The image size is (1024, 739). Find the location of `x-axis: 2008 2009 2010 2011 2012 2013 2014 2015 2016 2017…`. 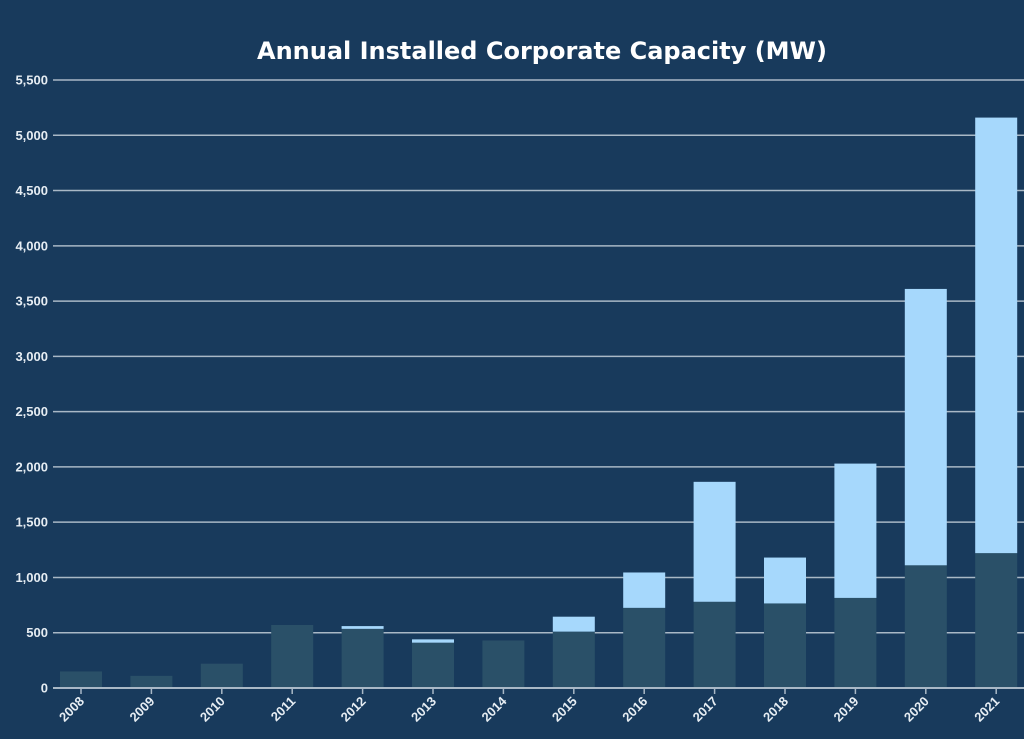

x-axis: 2008 2009 2010 2011 2012 2013 2014 2015 2016 2017… is located at coordinates (538, 706).